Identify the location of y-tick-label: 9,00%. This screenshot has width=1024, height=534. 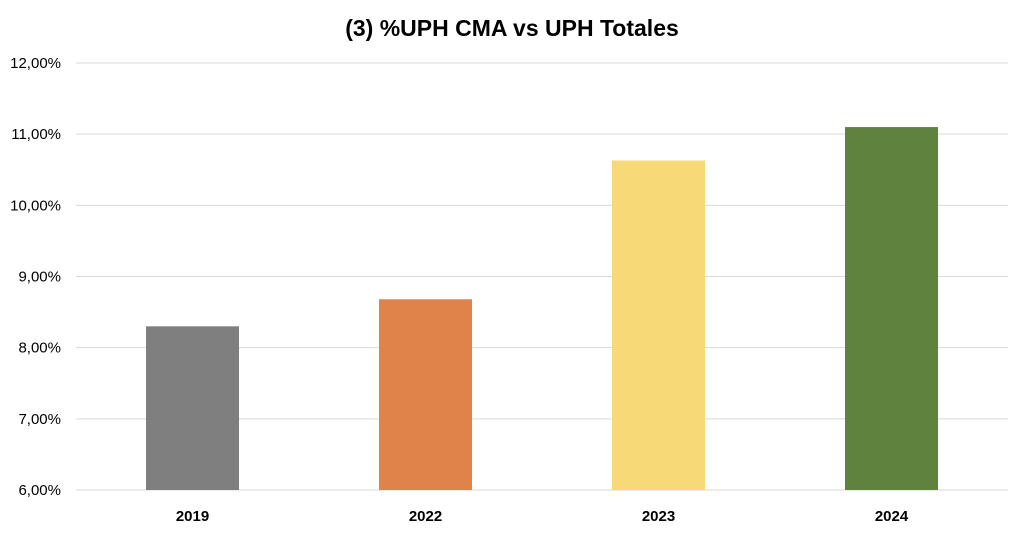
(39, 277).